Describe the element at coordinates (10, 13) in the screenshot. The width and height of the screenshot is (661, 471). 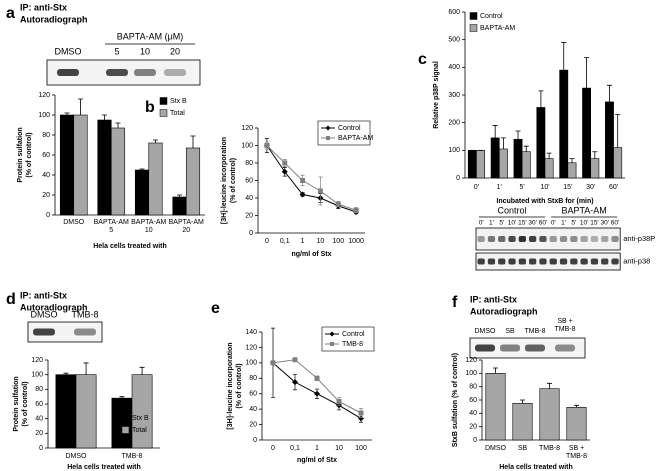
I see `panel-letter: a` at that location.